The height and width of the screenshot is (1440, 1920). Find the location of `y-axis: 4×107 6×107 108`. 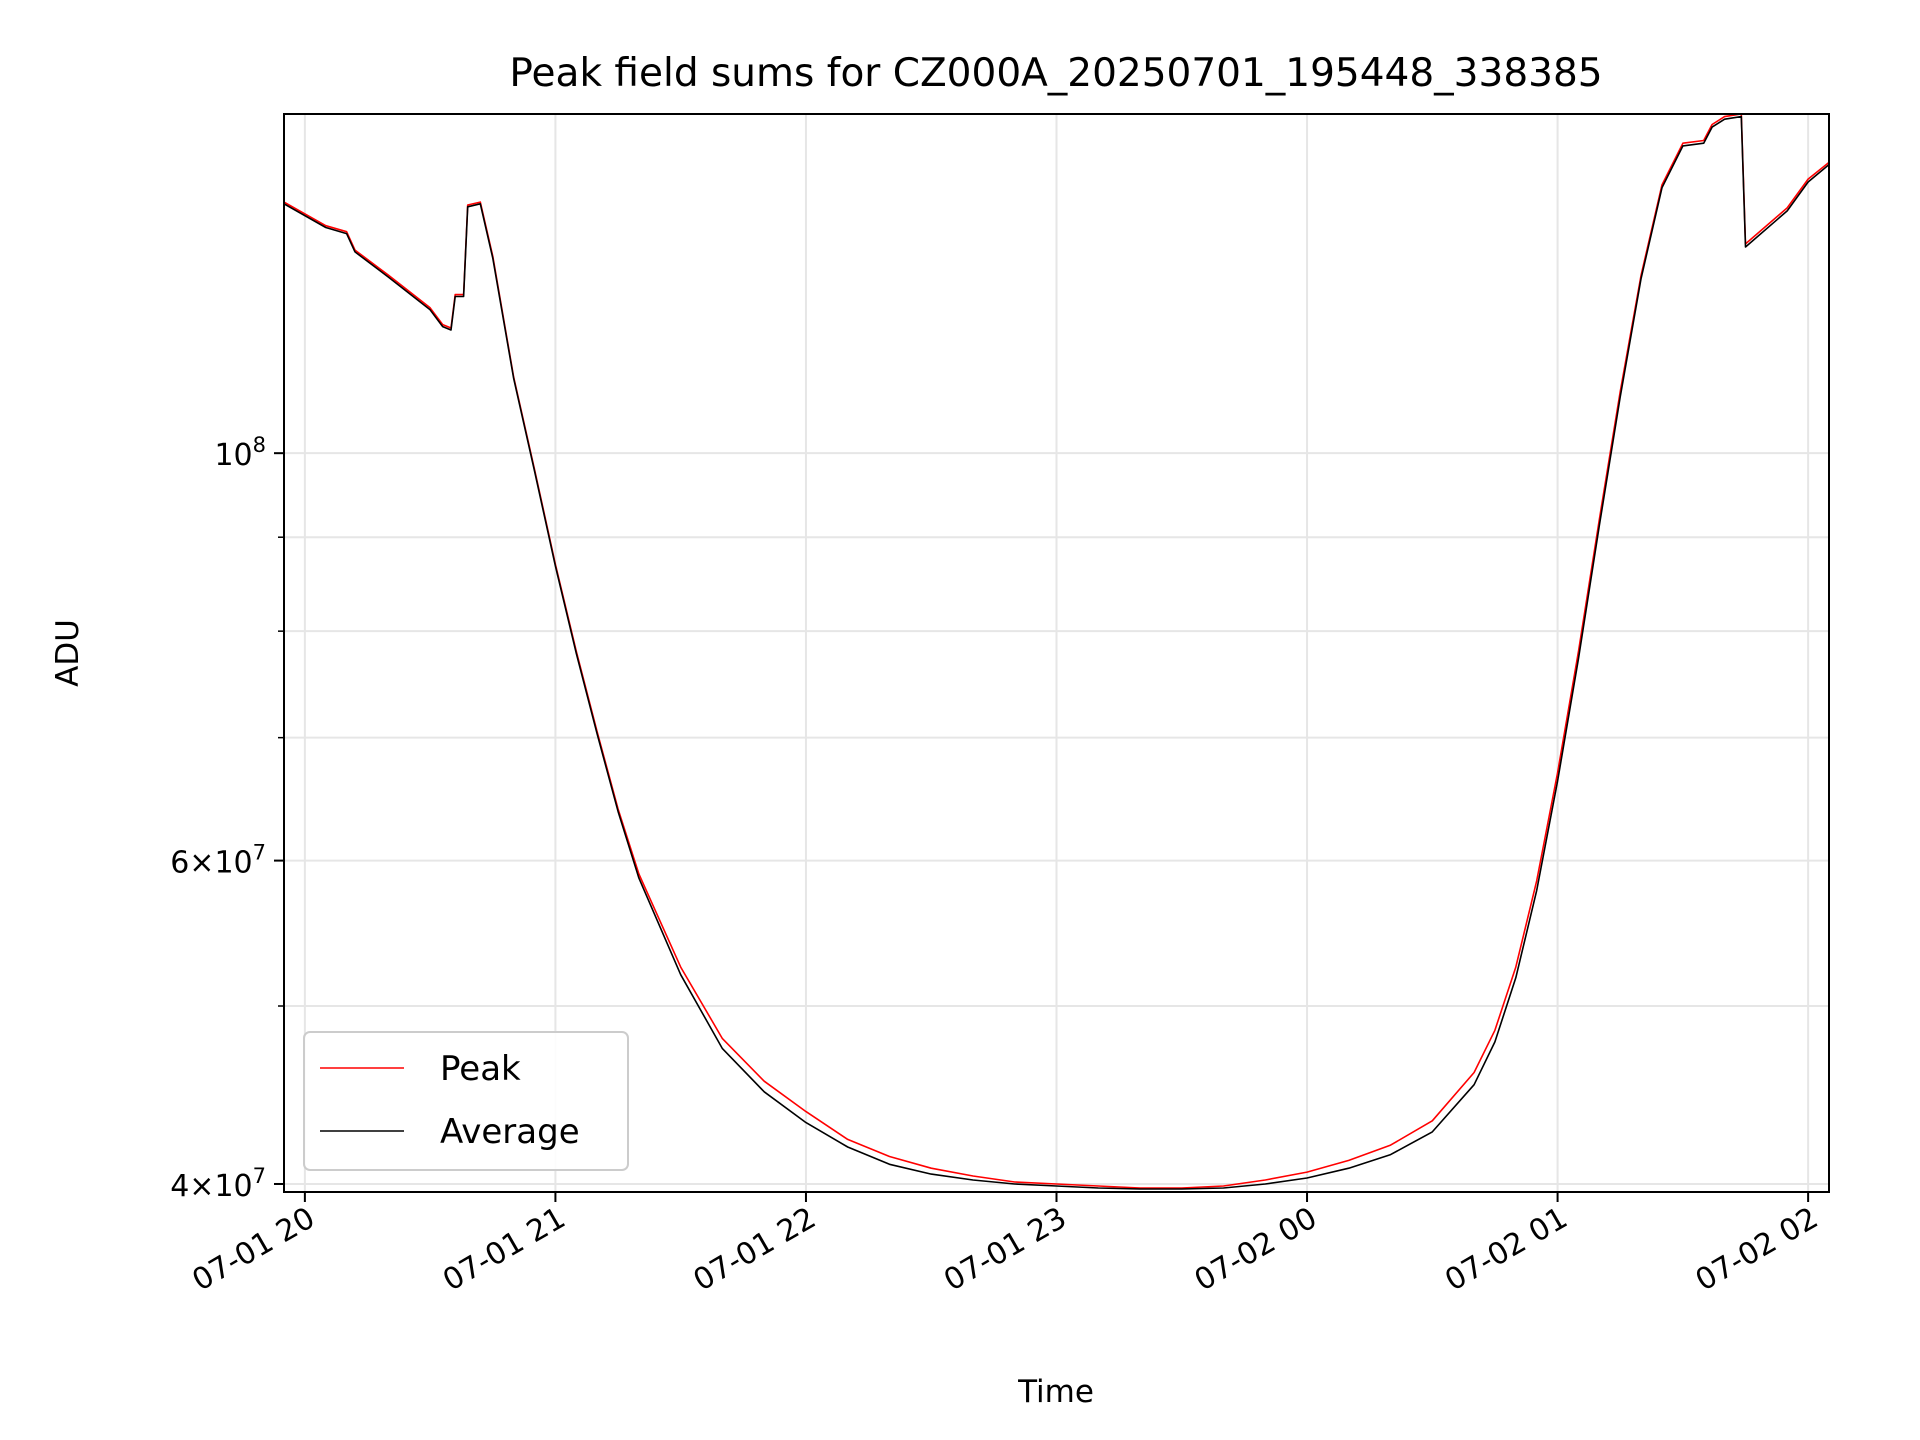

y-axis: 4×107 6×107 108 is located at coordinates (227, 818).